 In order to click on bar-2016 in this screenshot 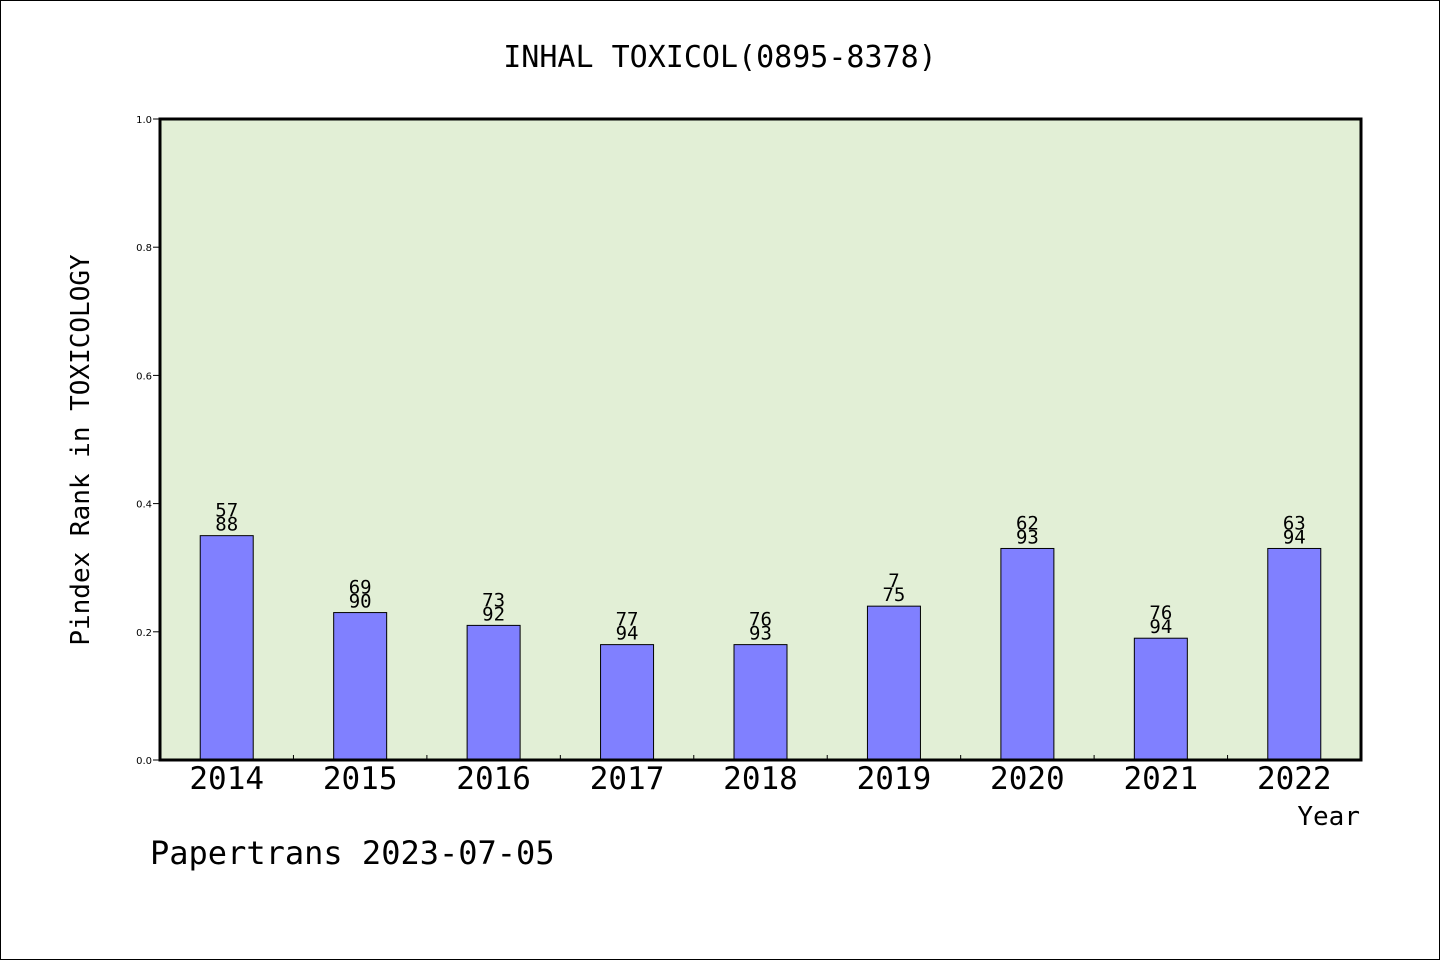, I will do `click(493, 692)`.